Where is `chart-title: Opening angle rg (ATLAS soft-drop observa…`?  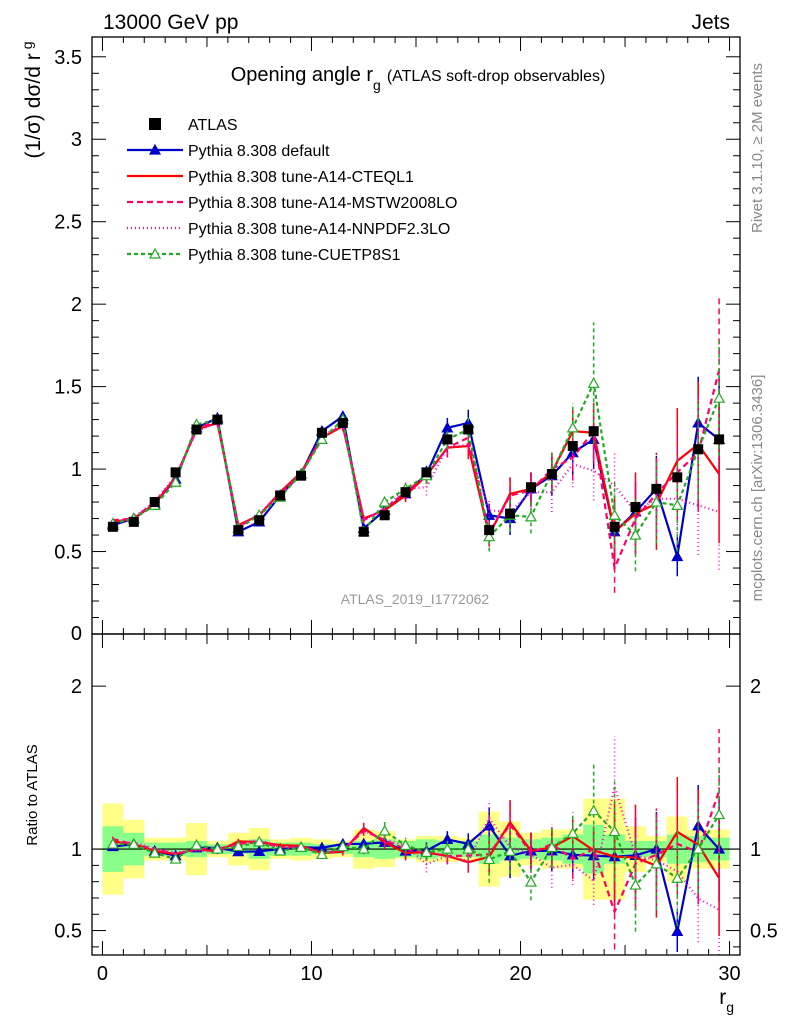 chart-title: Opening angle rg (ATLAS soft-drop observa… is located at coordinates (418, 78).